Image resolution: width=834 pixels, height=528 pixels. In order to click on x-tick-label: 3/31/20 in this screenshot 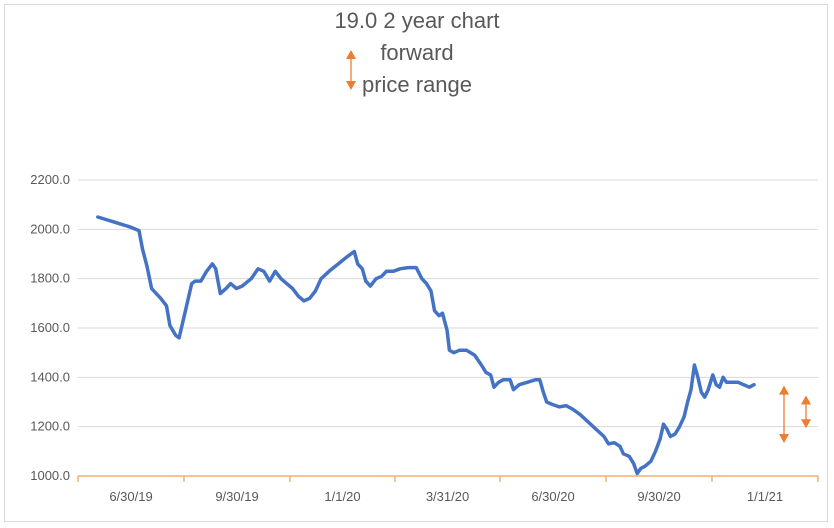, I will do `click(447, 496)`.